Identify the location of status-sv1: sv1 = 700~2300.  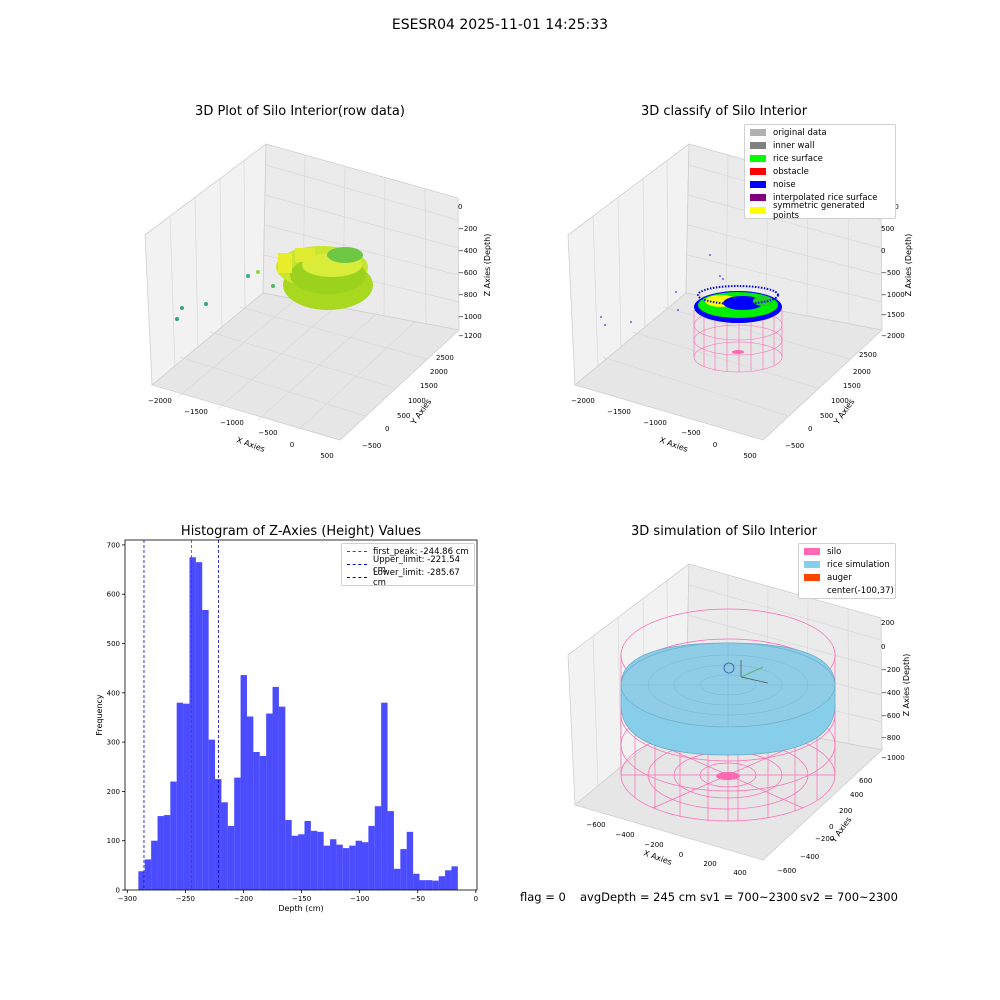
(749, 897).